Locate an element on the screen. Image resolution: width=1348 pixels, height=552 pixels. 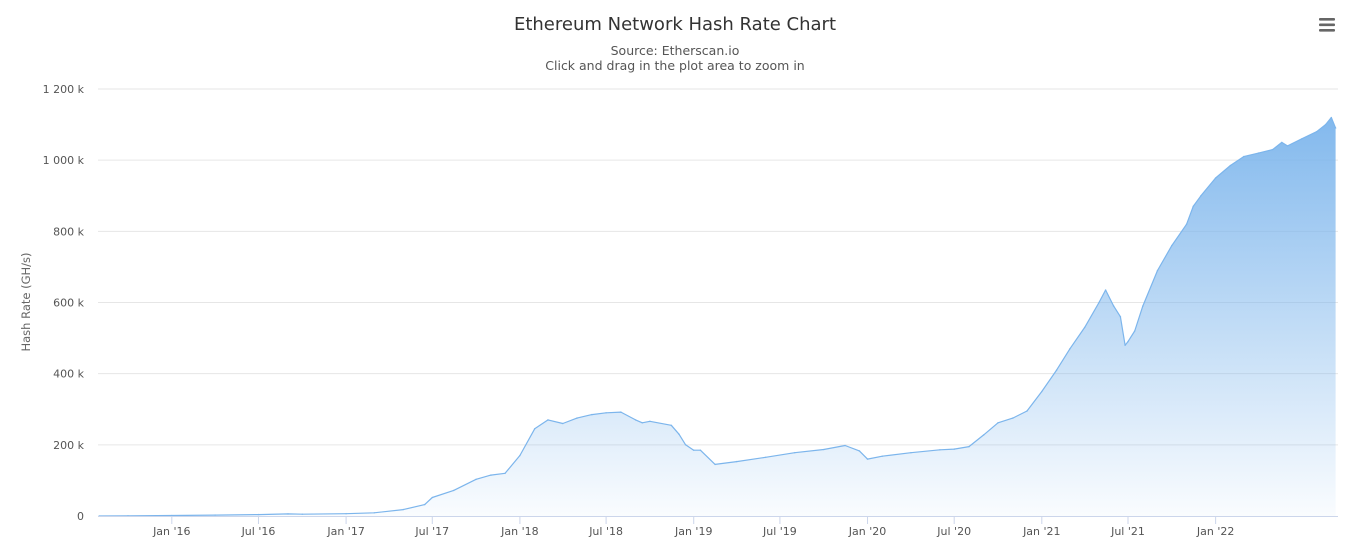
y-axis-title: Hash Rate (GH/s) is located at coordinates (26, 301).